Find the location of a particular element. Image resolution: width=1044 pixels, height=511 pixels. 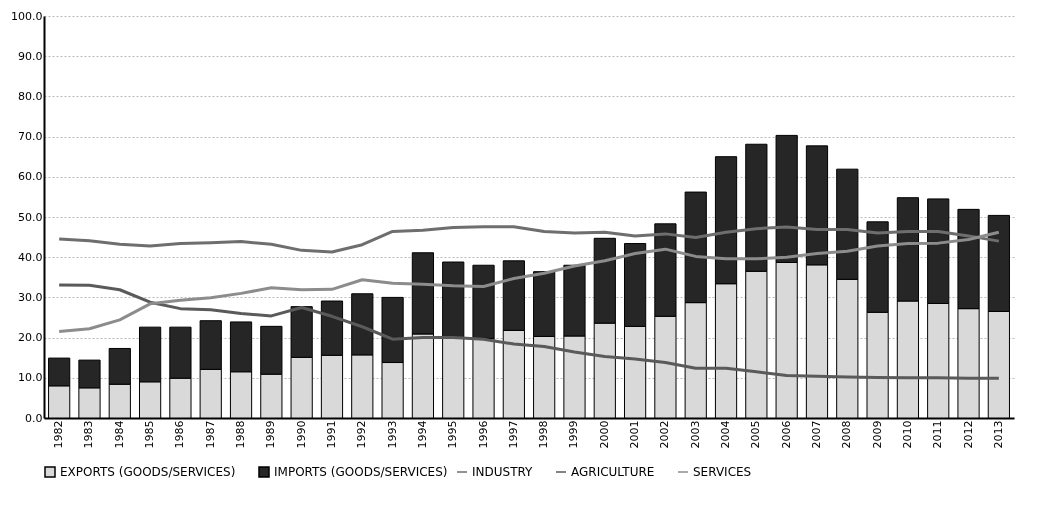

x-tick-label: 1992 is located at coordinates (362, 434).